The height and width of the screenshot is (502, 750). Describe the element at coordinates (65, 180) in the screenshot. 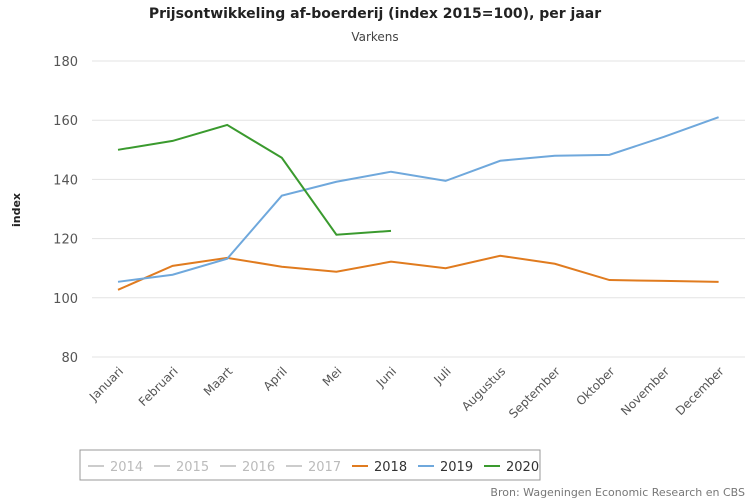

I see `y-tick-label: 140` at that location.